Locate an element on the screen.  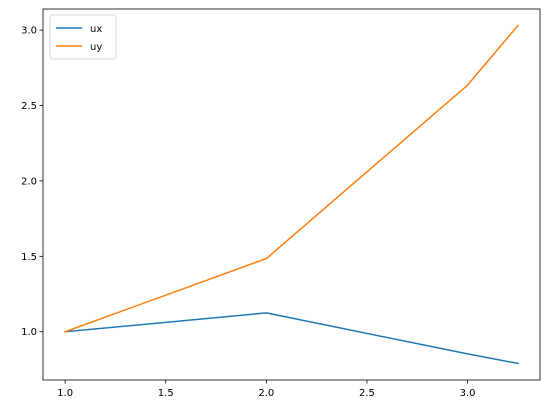
x-tick-label: 3.0 is located at coordinates (468, 393).